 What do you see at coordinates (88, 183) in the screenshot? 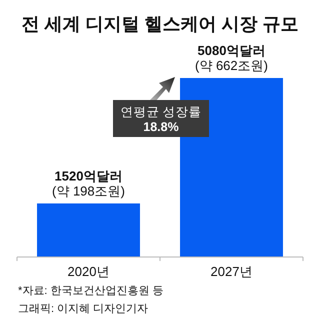
I see `data-label: 1520억달러 (약 198조원)` at bounding box center [88, 183].